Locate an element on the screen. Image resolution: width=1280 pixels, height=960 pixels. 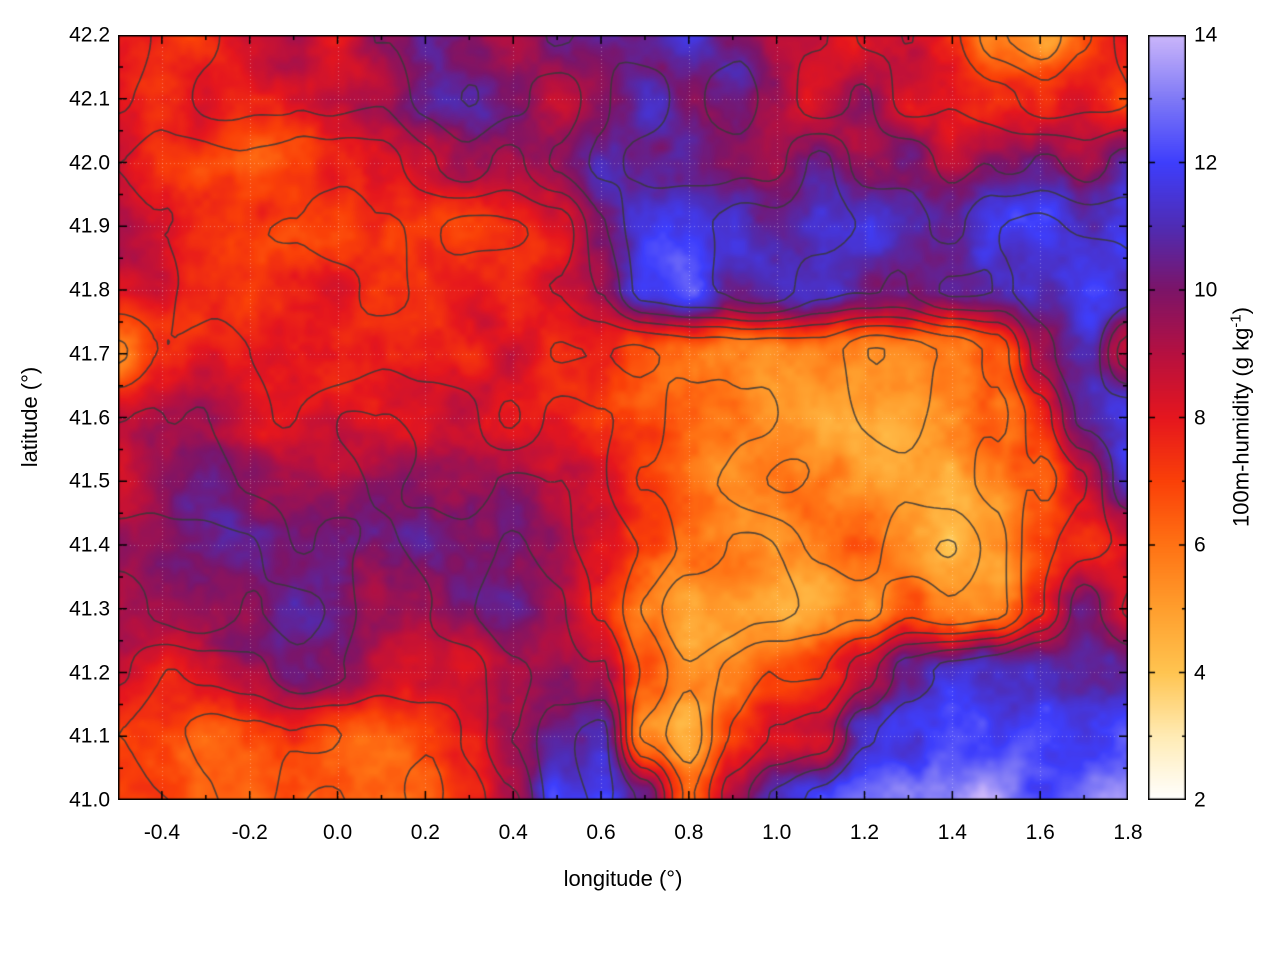
y-tick-label: 41.5 is located at coordinates (89, 481).